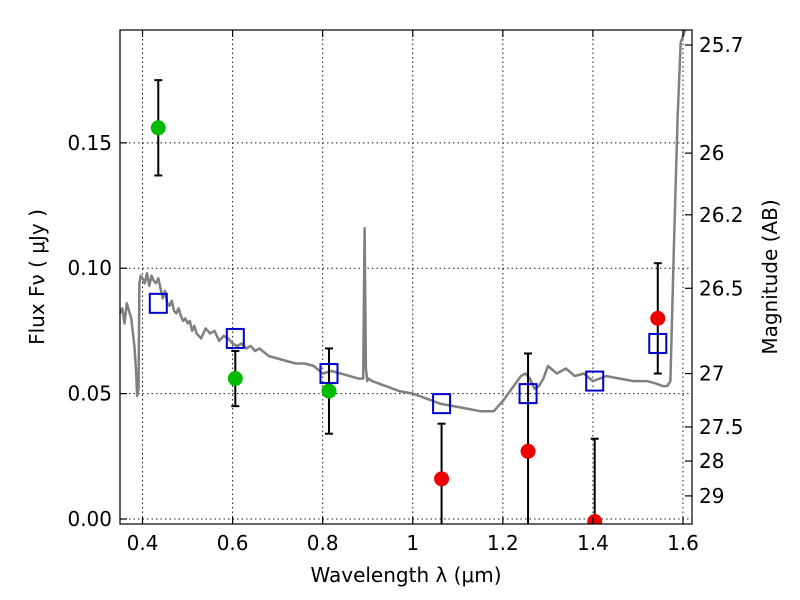 The image size is (800, 600). What do you see at coordinates (683, 543) in the screenshot?
I see `x-tick-label: 1.6` at bounding box center [683, 543].